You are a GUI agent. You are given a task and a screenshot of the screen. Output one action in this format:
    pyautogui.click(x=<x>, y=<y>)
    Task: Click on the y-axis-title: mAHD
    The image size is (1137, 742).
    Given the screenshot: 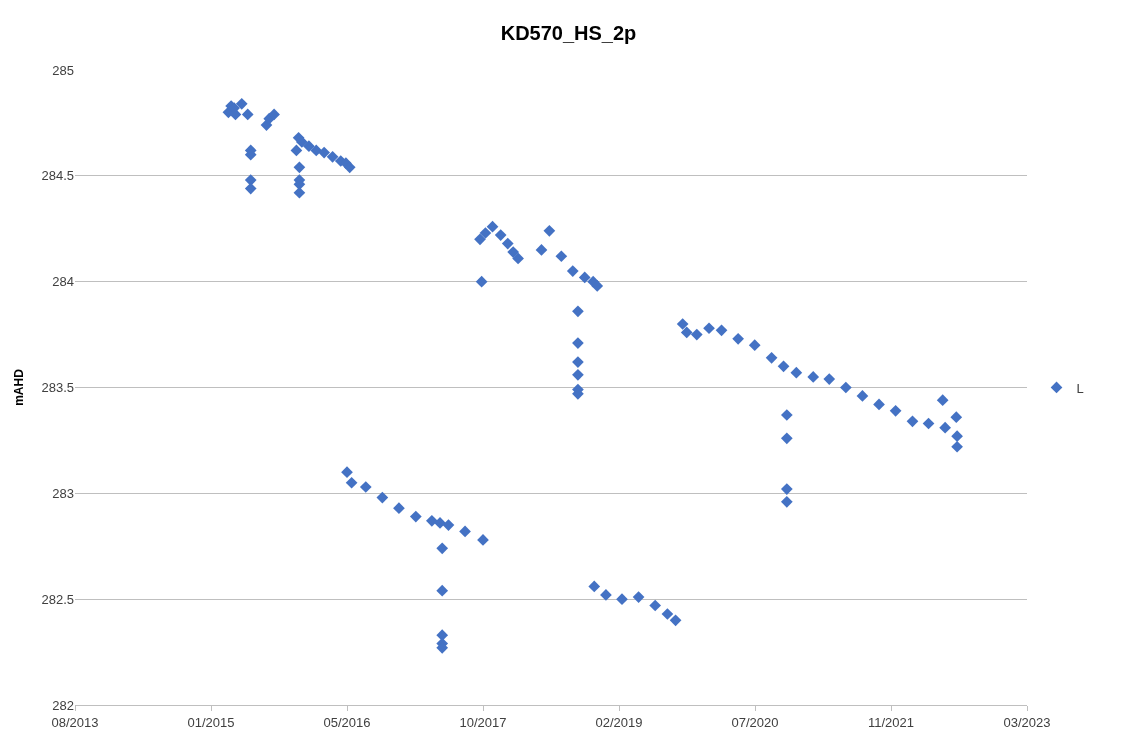 What is the action you would take?
    pyautogui.click(x=18, y=387)
    